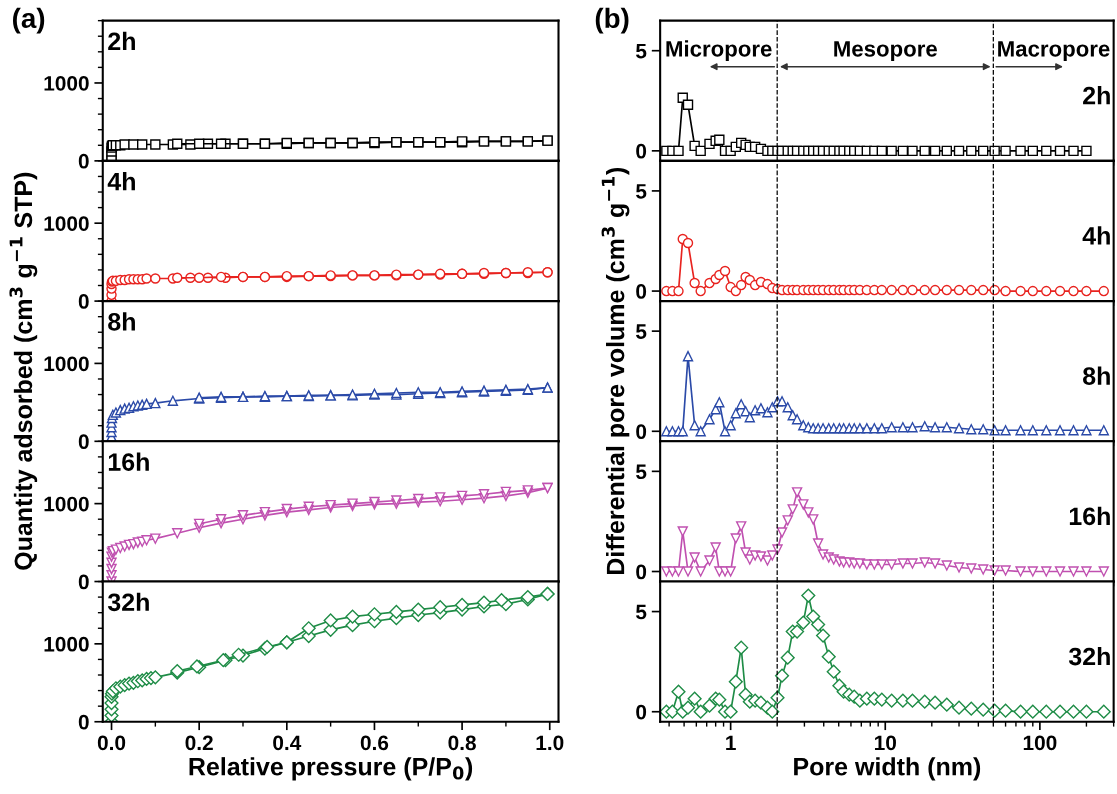  I want to click on chart-title: (b), so click(612, 20).